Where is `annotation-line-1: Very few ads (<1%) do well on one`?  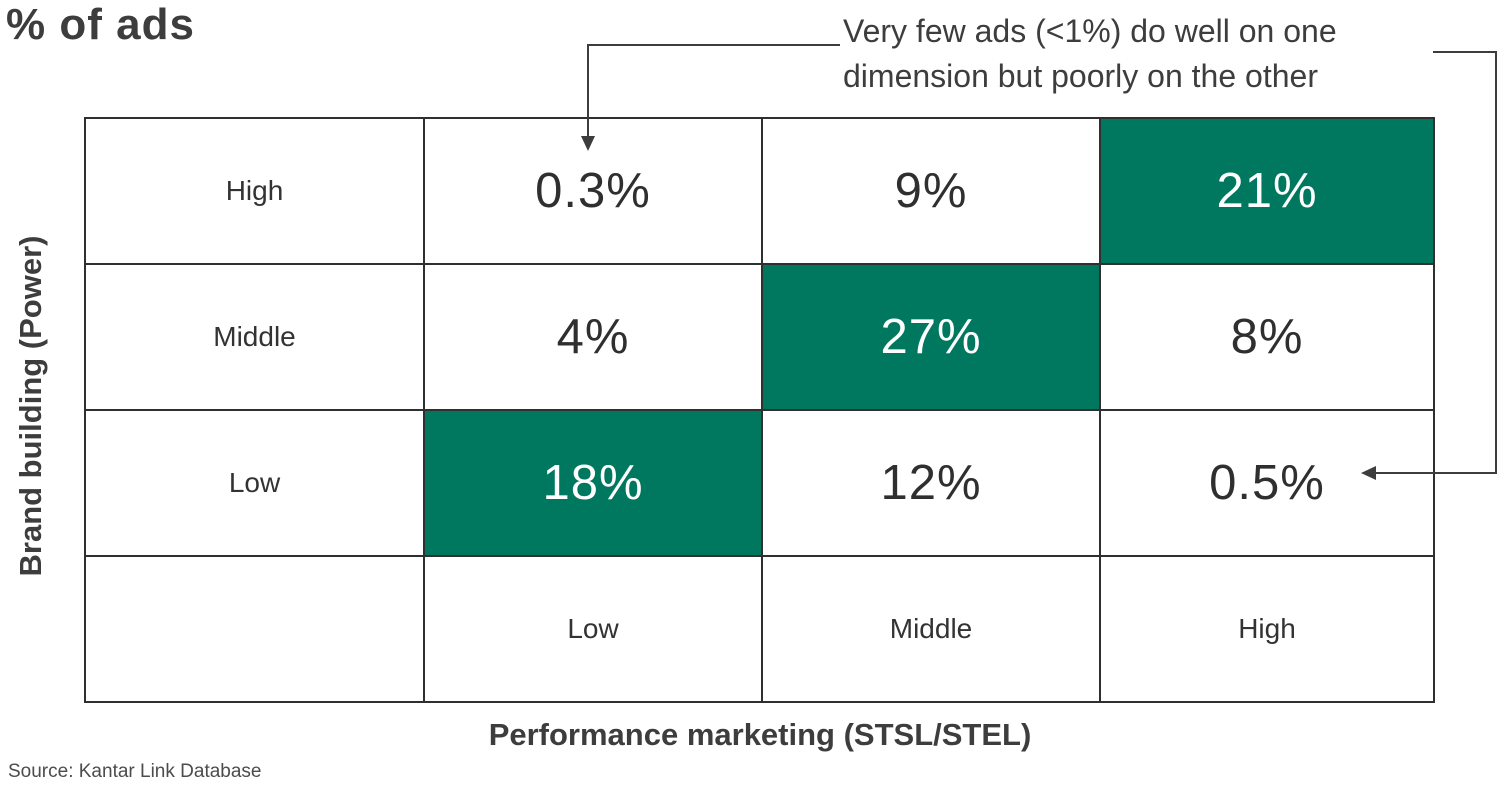
annotation-line-1: Very few ads (<1%) do well on one is located at coordinates (1090, 31).